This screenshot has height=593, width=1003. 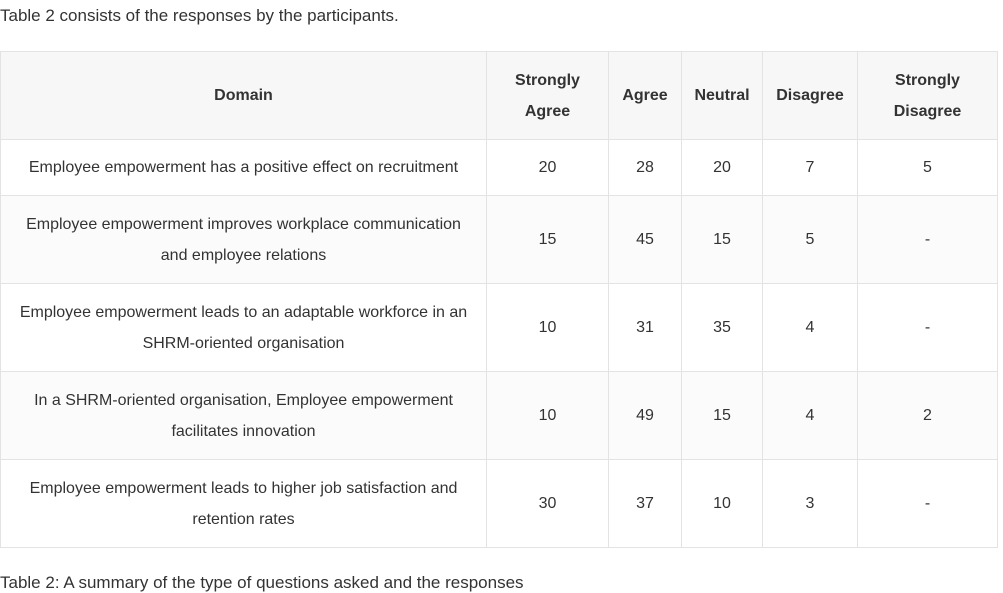 What do you see at coordinates (645, 415) in the screenshot?
I see `count-cell: 49` at bounding box center [645, 415].